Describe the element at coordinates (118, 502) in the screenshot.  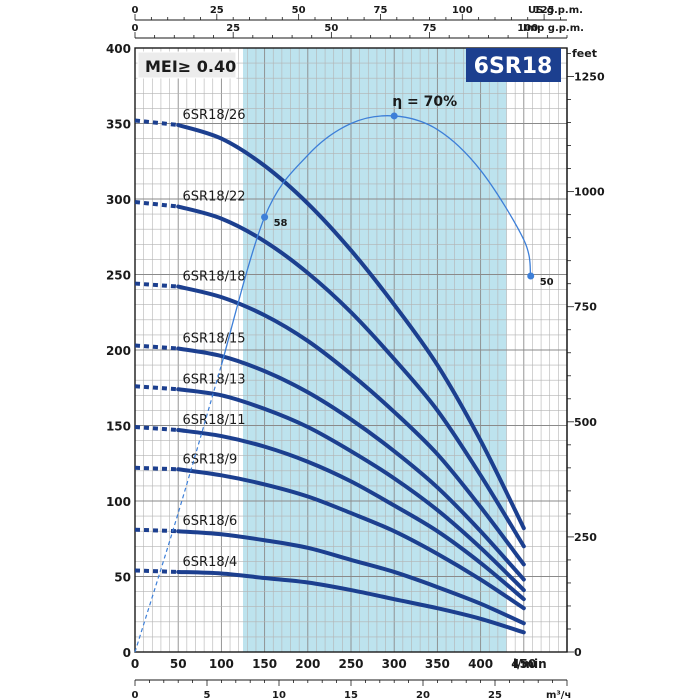
I see `y-tick-label: 100` at that location.